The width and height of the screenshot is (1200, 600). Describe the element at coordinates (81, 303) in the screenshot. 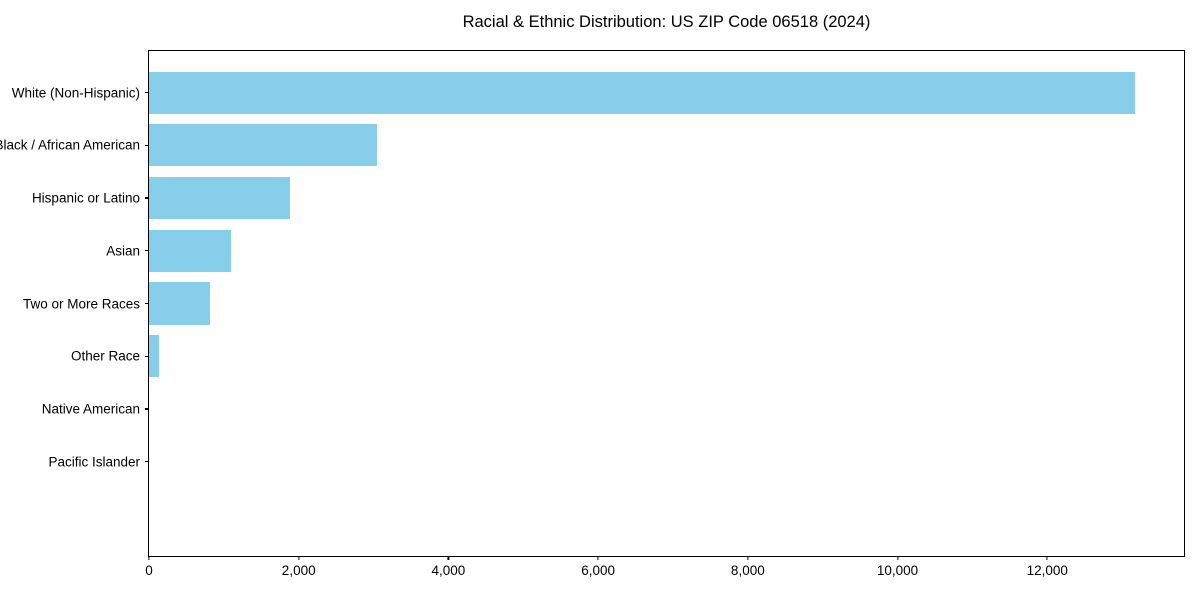

I see `y-tick-label: Two or More Races` at that location.